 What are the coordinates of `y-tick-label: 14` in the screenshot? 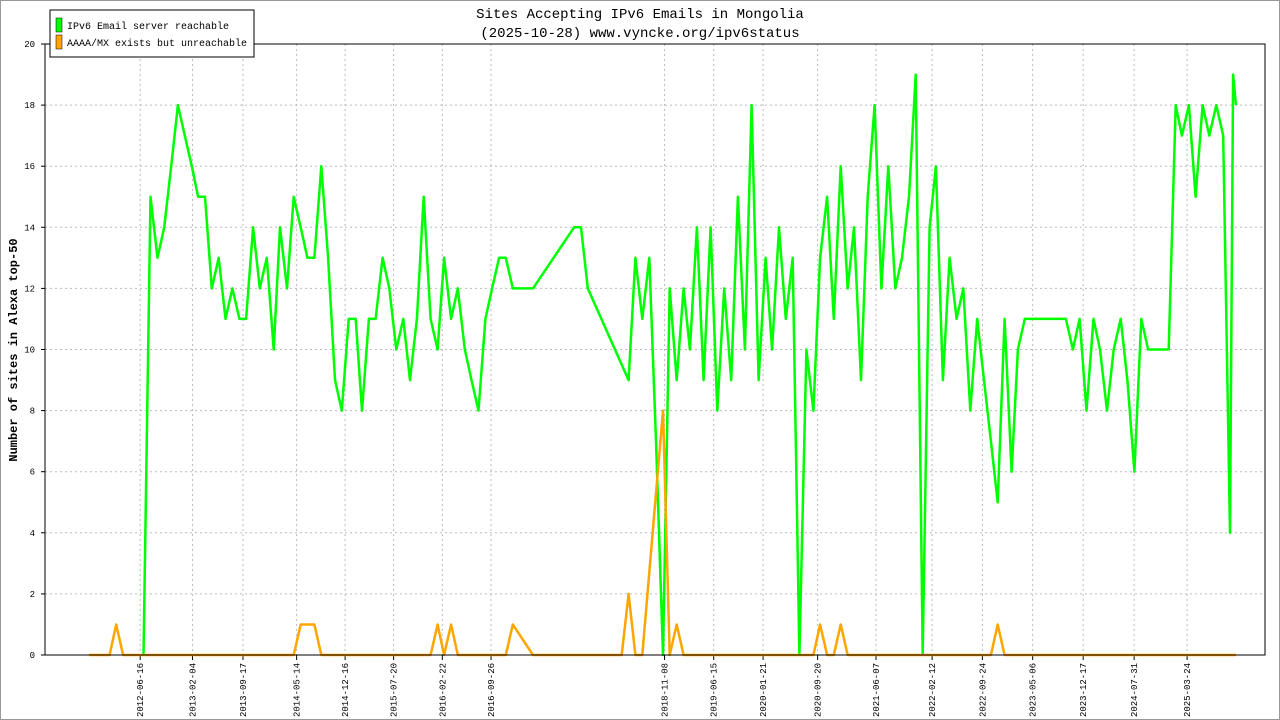 It's located at (29, 228).